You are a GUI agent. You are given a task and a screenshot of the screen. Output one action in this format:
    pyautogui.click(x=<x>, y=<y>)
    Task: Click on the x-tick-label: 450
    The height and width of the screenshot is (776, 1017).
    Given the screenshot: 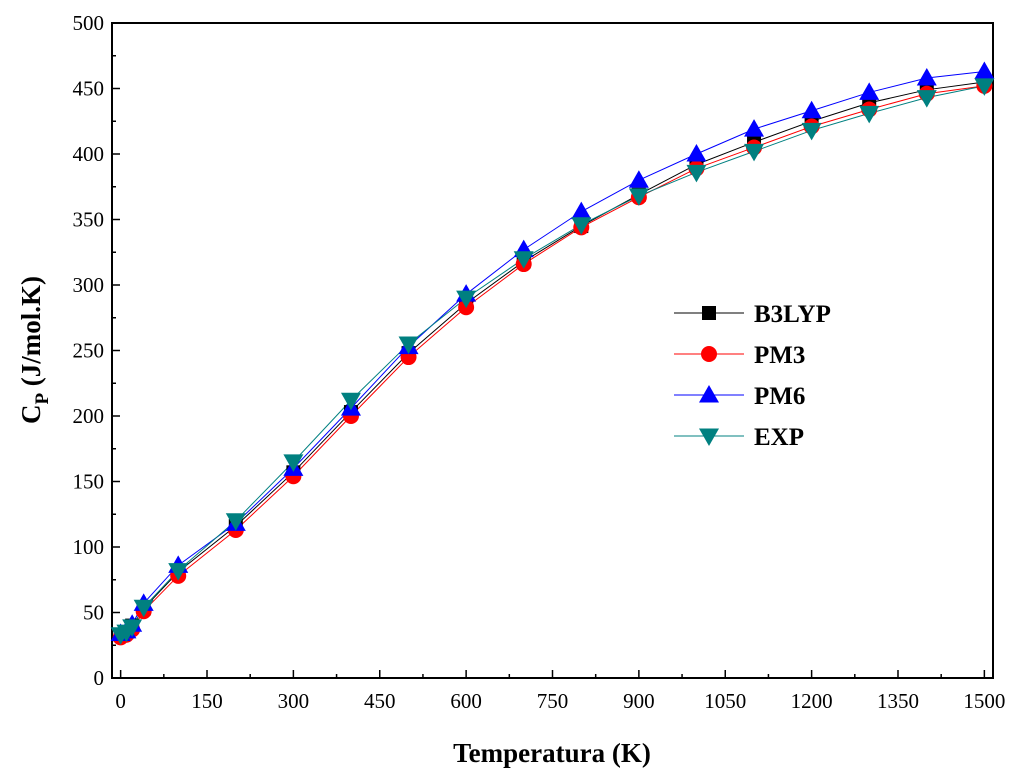 What is the action you would take?
    pyautogui.click(x=380, y=701)
    